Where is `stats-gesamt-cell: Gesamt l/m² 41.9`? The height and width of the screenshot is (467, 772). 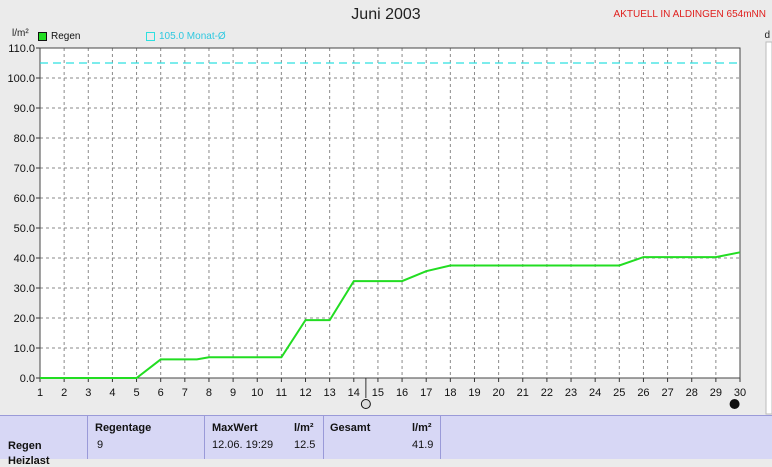 stats-gesamt-cell: Gesamt l/m² 41.9 is located at coordinates (382, 437).